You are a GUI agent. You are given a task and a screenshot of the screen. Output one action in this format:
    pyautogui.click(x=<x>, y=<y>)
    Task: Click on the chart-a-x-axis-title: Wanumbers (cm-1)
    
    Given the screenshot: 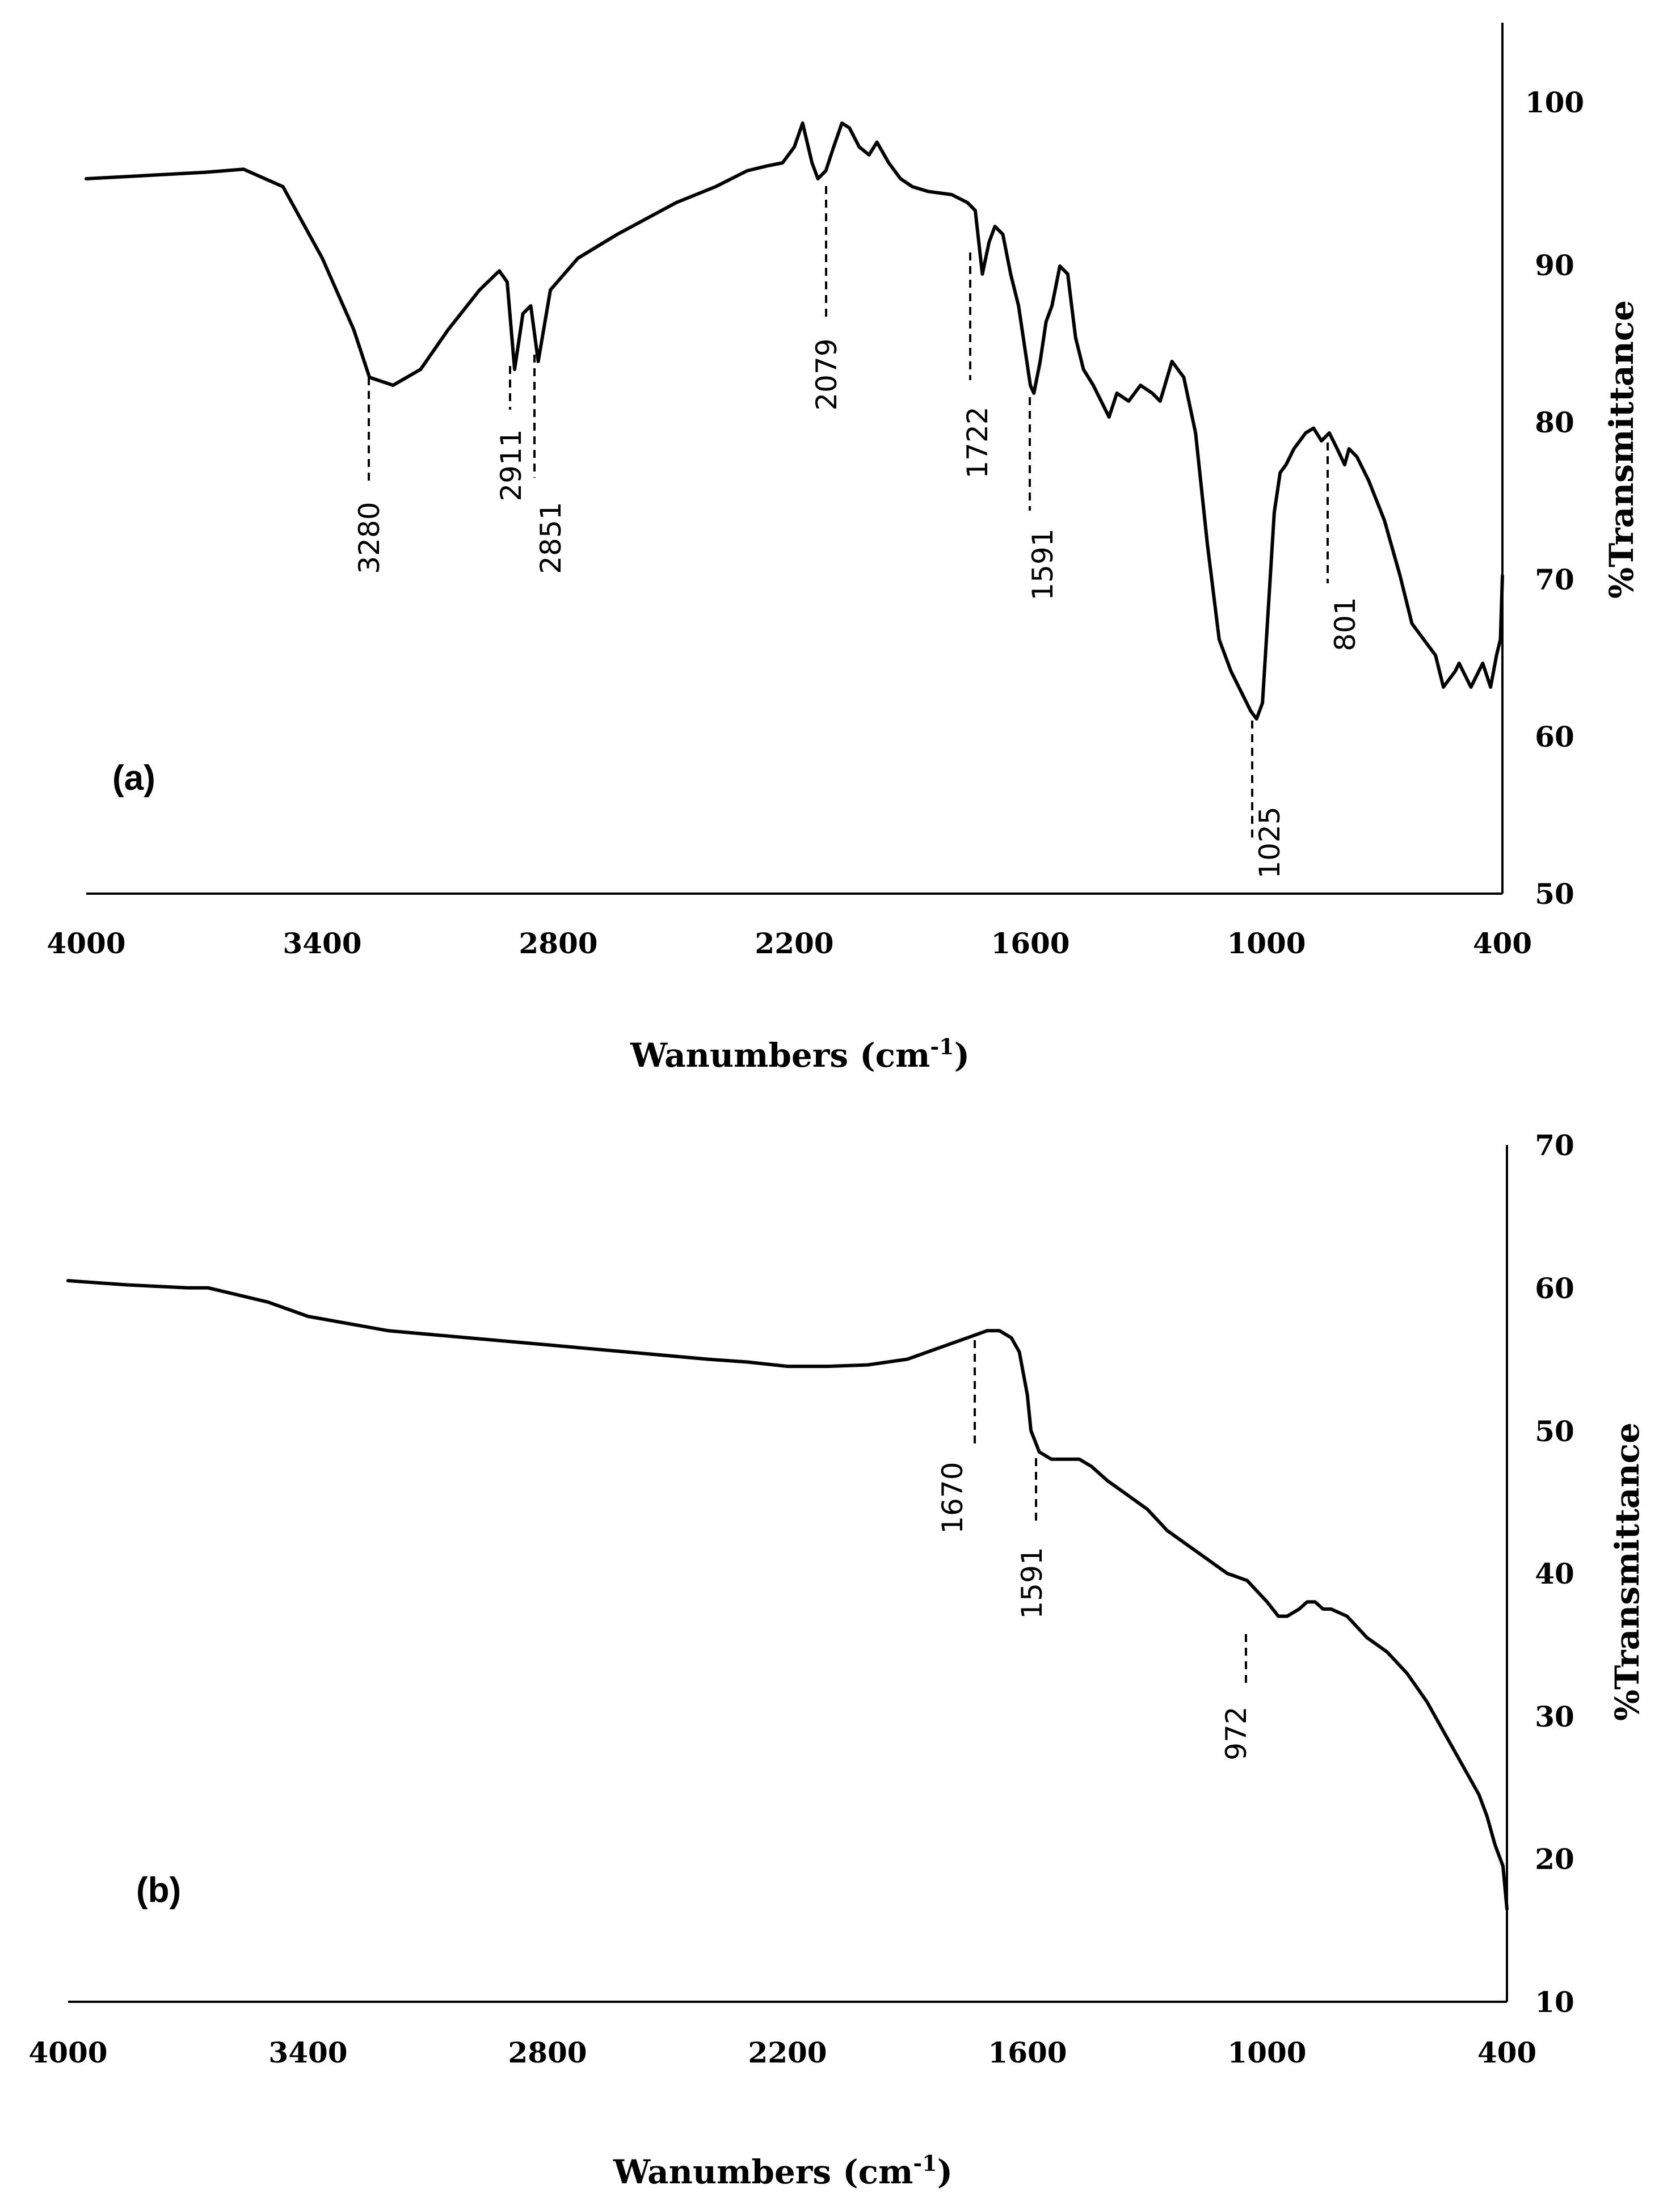 What is the action you would take?
    pyautogui.click(x=800, y=1054)
    